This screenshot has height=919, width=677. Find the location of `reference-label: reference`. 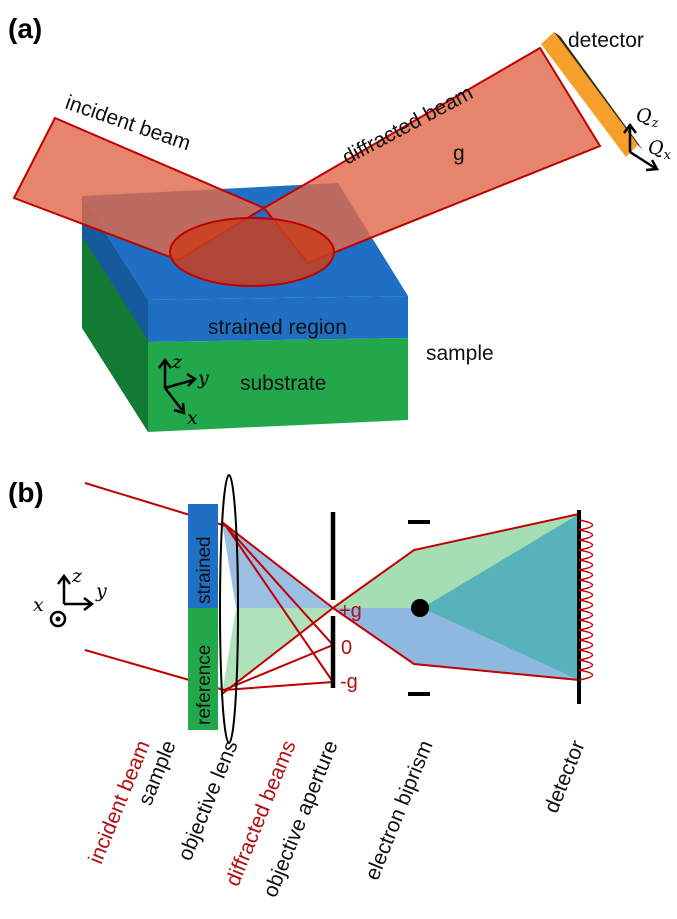

reference-label: reference is located at coordinates (204, 685).